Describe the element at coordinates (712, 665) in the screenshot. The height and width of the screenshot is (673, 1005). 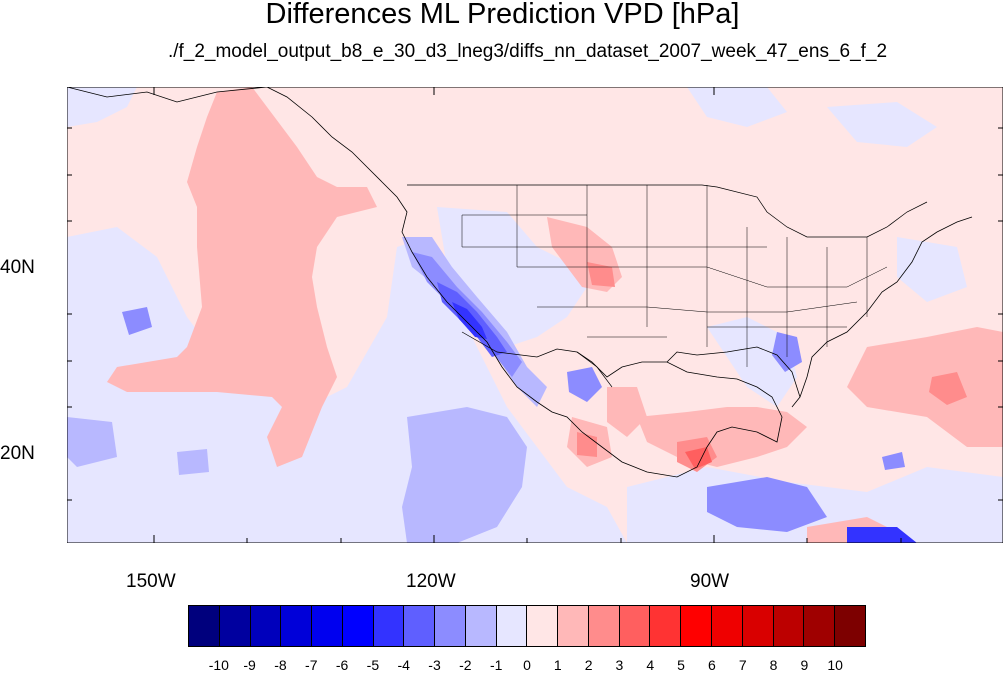
I see `colorbar-label: 6` at that location.